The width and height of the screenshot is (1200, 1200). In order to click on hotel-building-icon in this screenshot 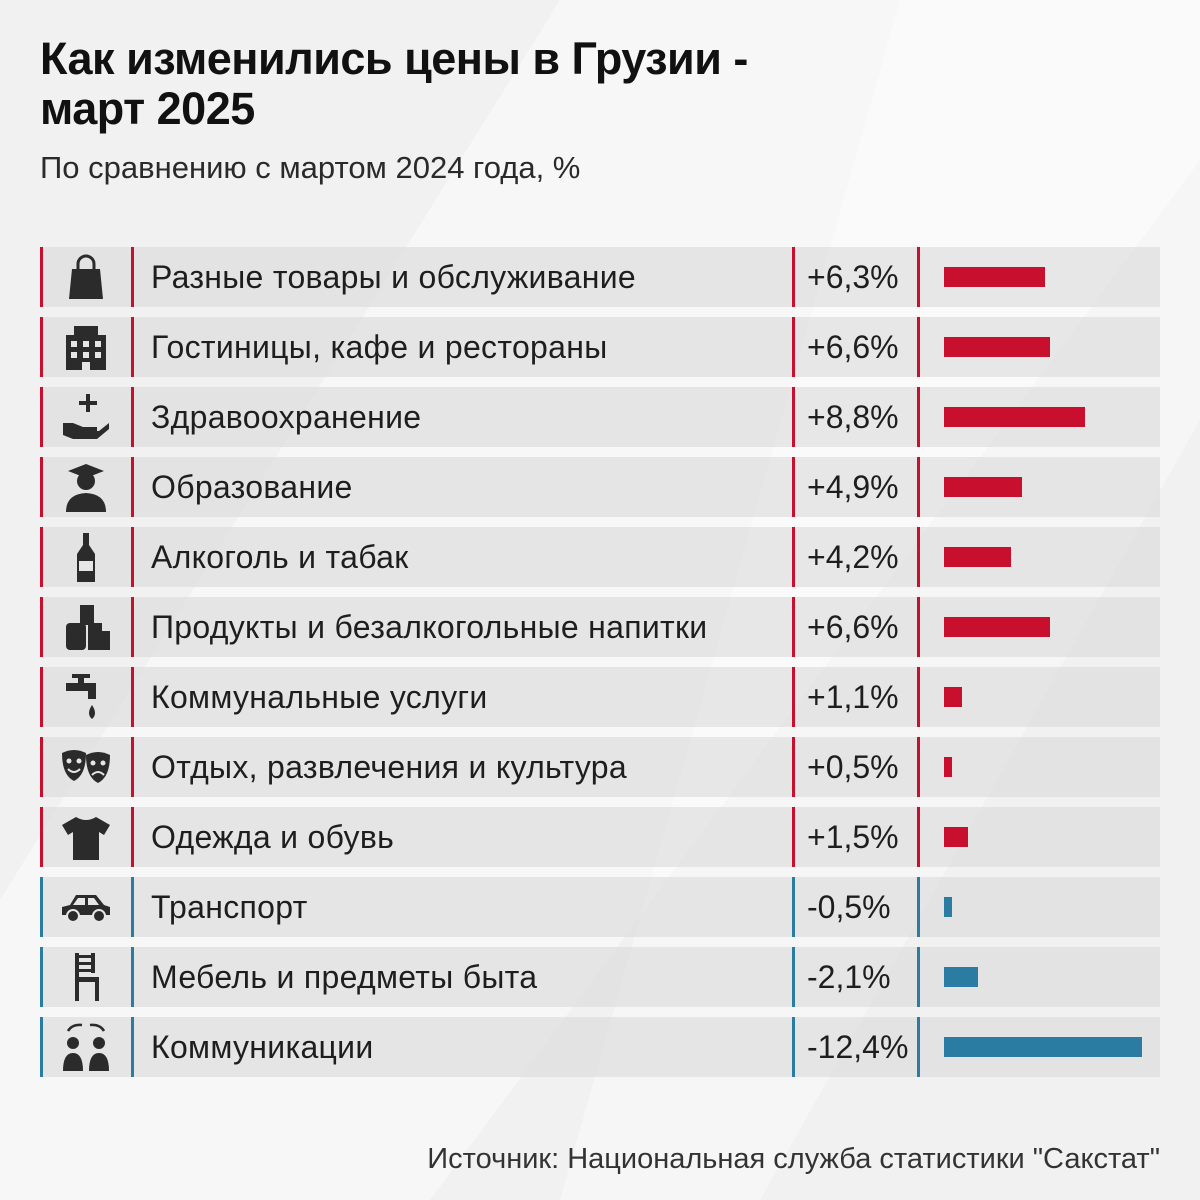, I will do `click(86, 347)`.